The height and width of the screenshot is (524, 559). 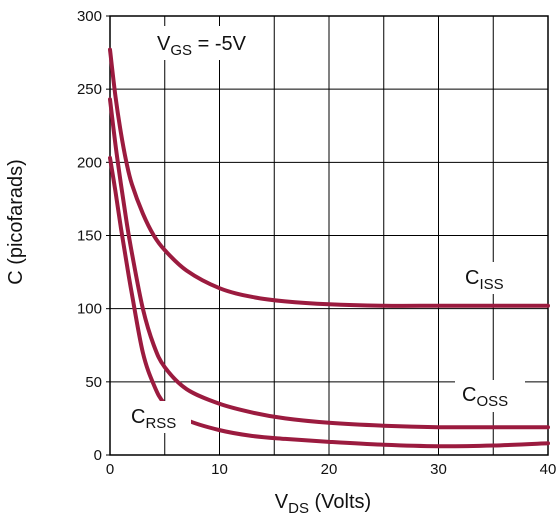 I want to click on x-axis-label: VDS (Volts), so click(x=323, y=504).